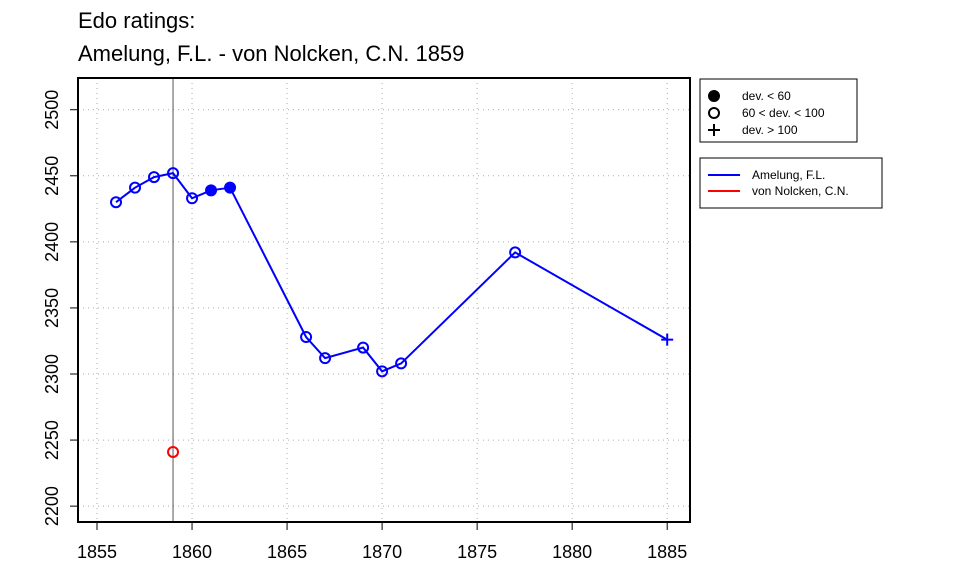 The height and width of the screenshot is (576, 960). What do you see at coordinates (714, 113) in the screenshot?
I see `legend-symbol-point-open` at bounding box center [714, 113].